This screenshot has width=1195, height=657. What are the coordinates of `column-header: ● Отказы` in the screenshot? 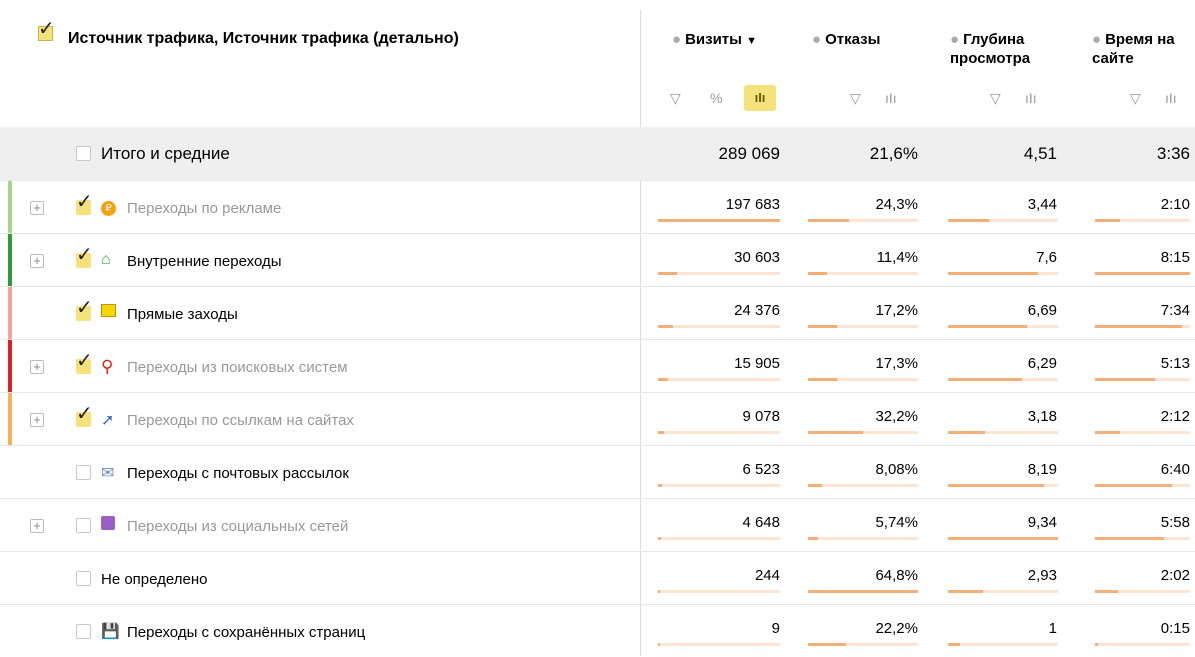 It's located at (846, 39).